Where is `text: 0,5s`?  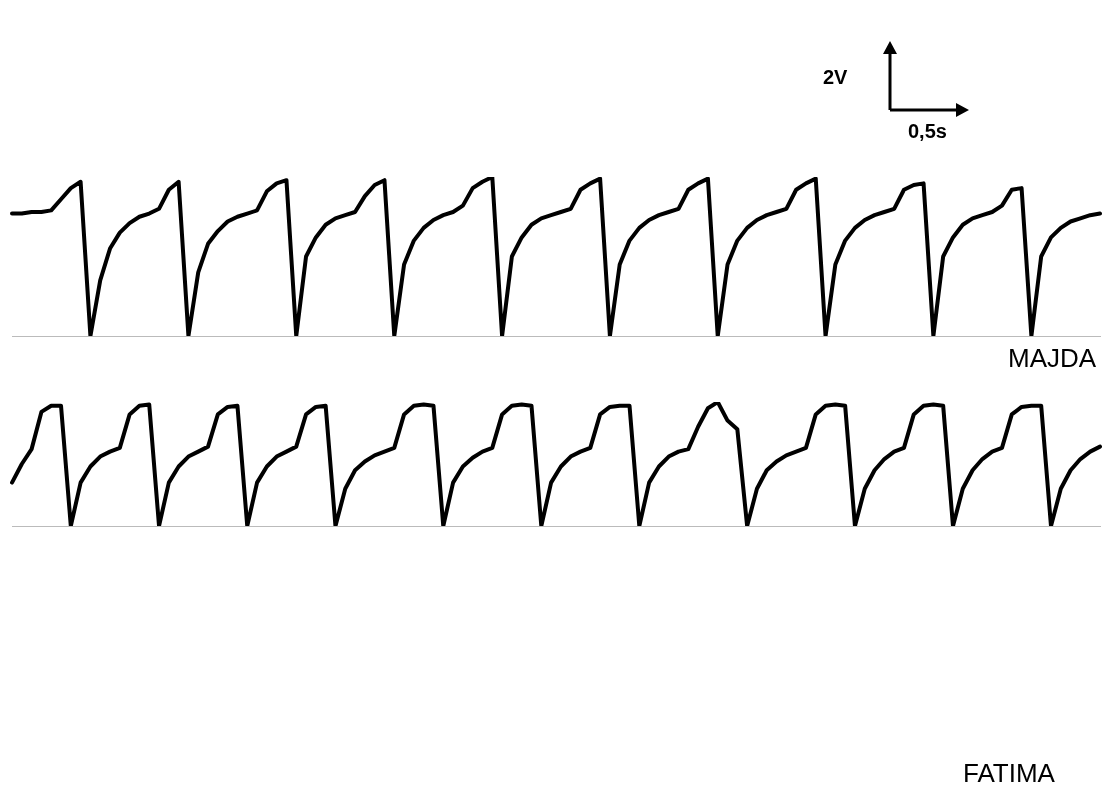
text: 0,5s is located at coordinates (927, 131).